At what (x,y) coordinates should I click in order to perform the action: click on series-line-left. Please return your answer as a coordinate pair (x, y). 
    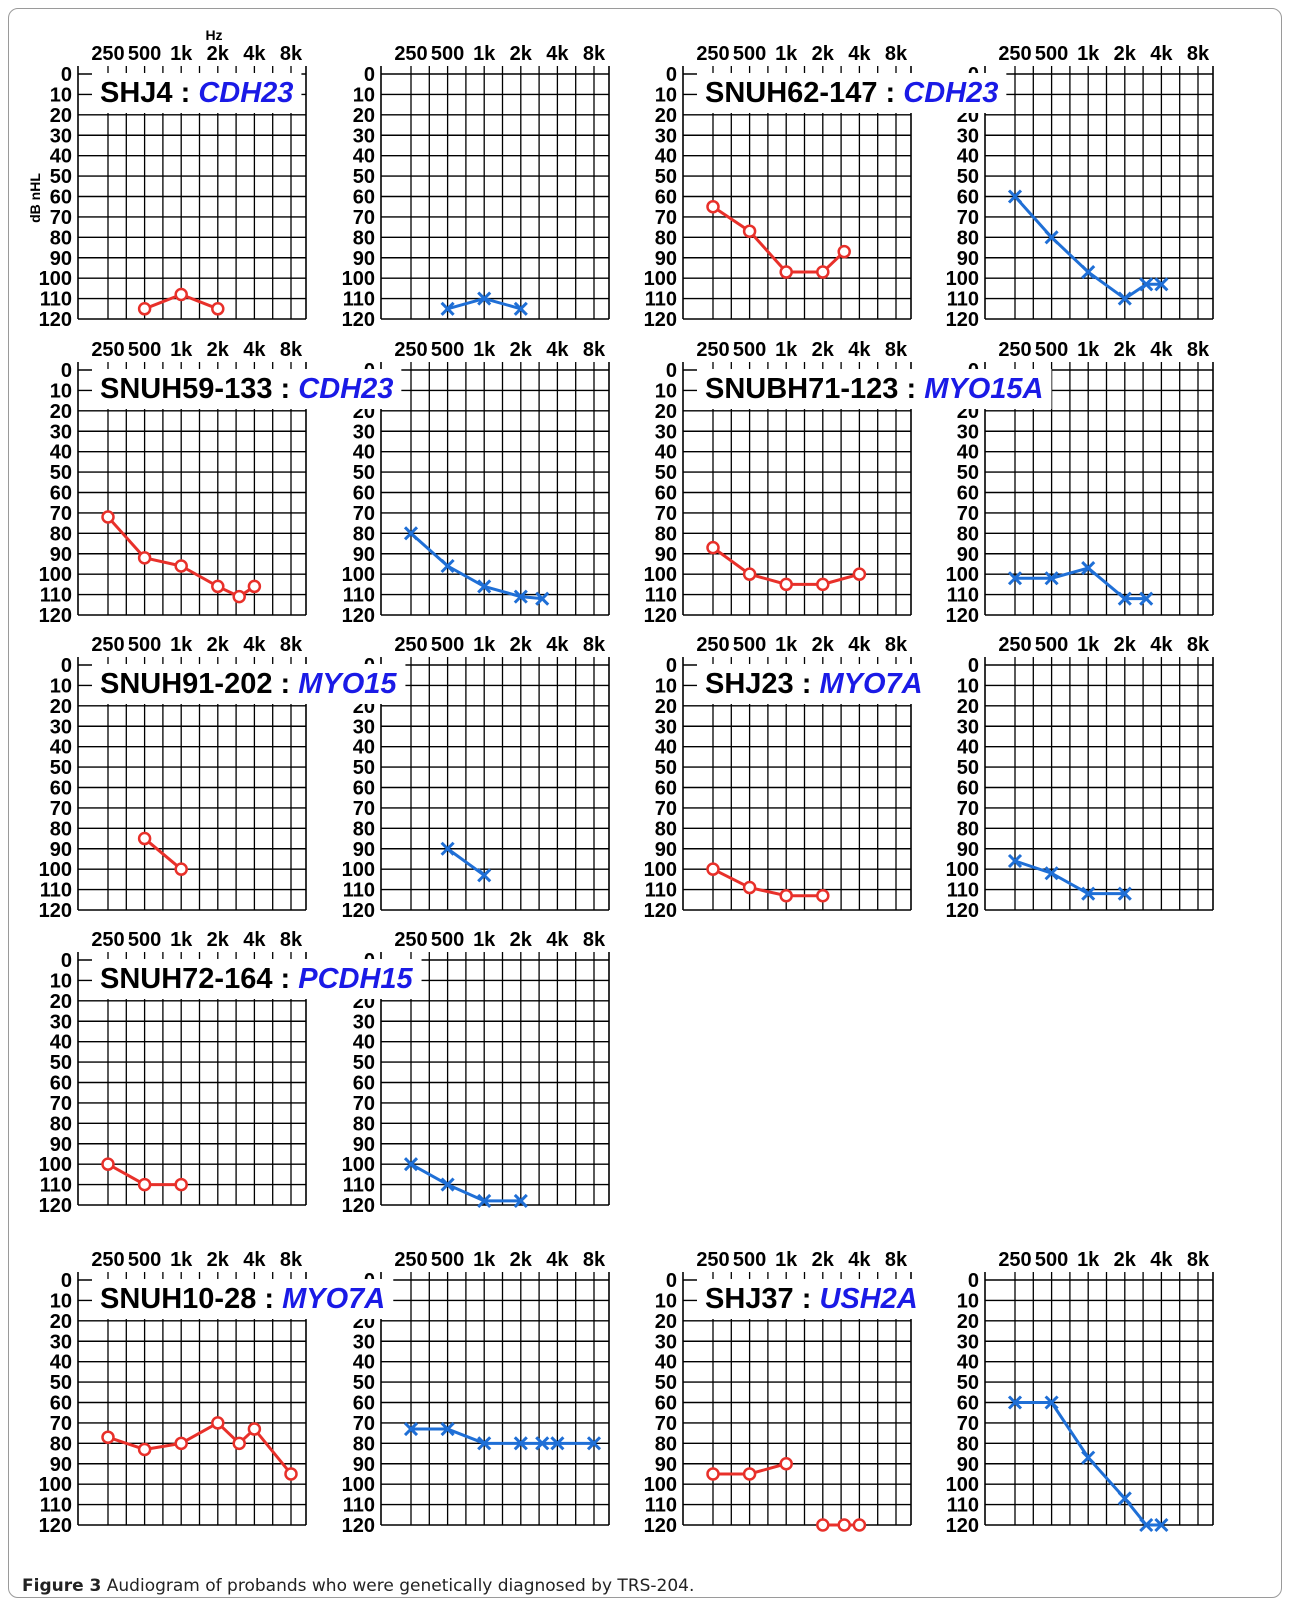
    Looking at the image, I should click on (1088, 1464).